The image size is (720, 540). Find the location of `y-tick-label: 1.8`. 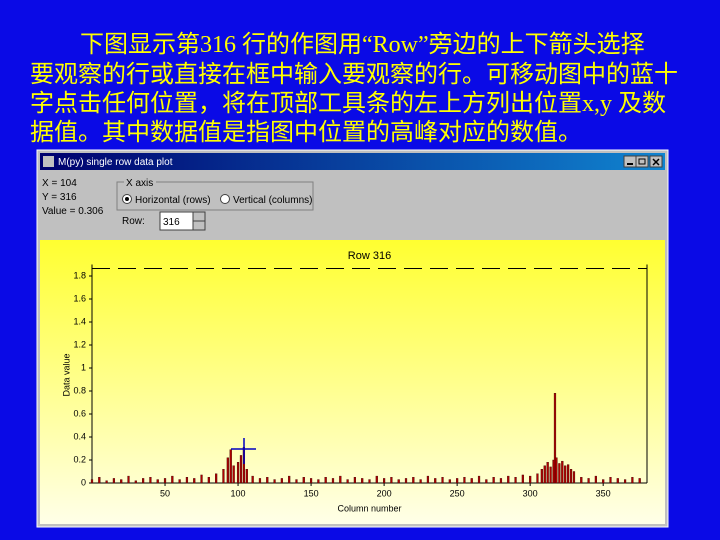

y-tick-label: 1.8 is located at coordinates (79, 275).